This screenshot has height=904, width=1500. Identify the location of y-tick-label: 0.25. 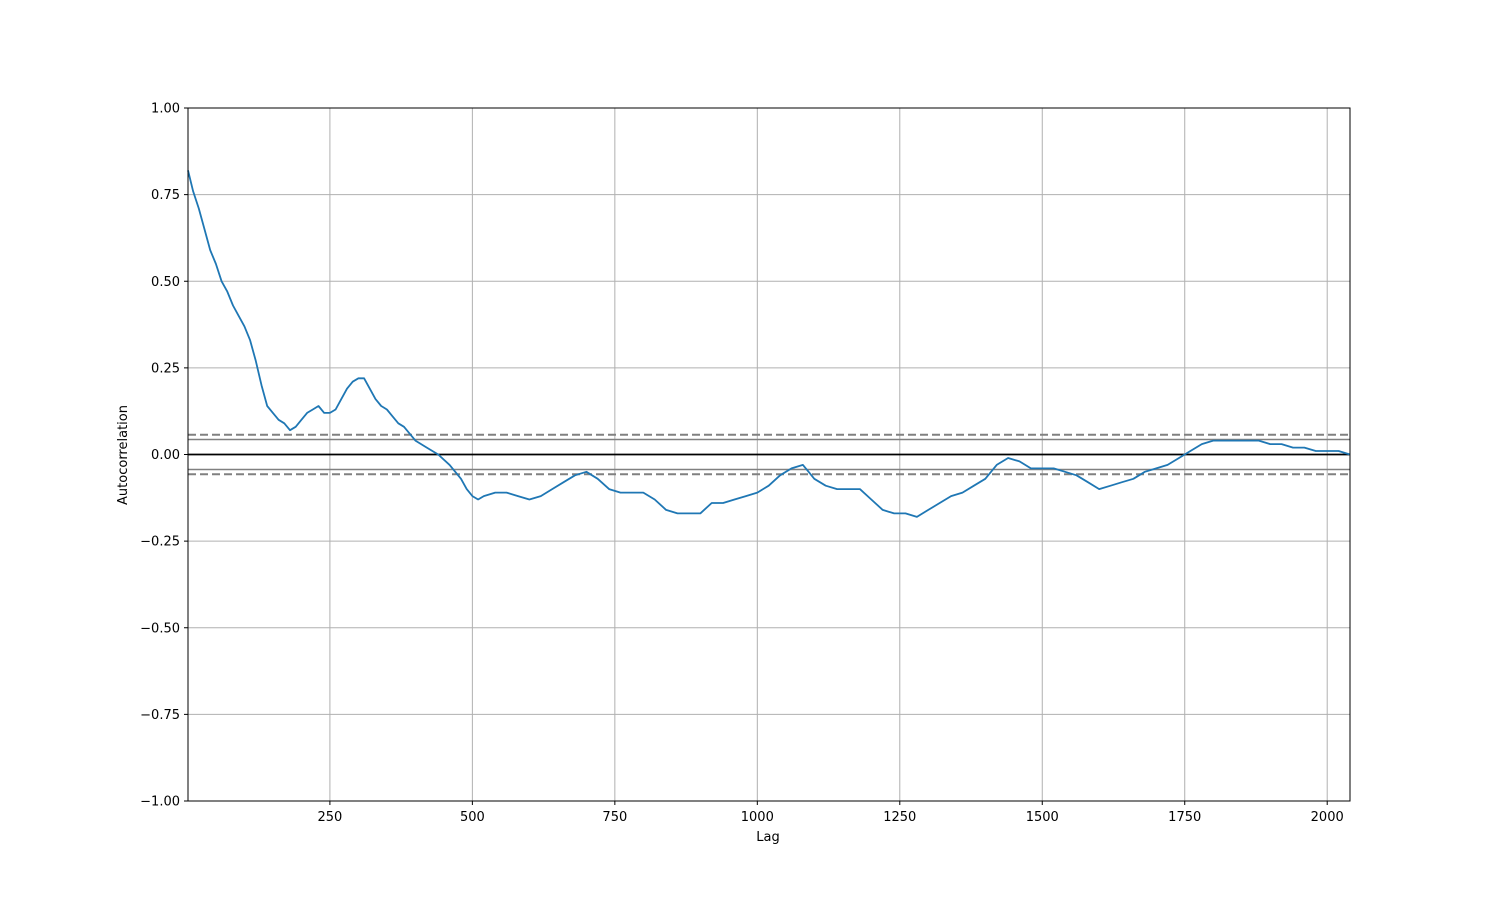
(165, 368).